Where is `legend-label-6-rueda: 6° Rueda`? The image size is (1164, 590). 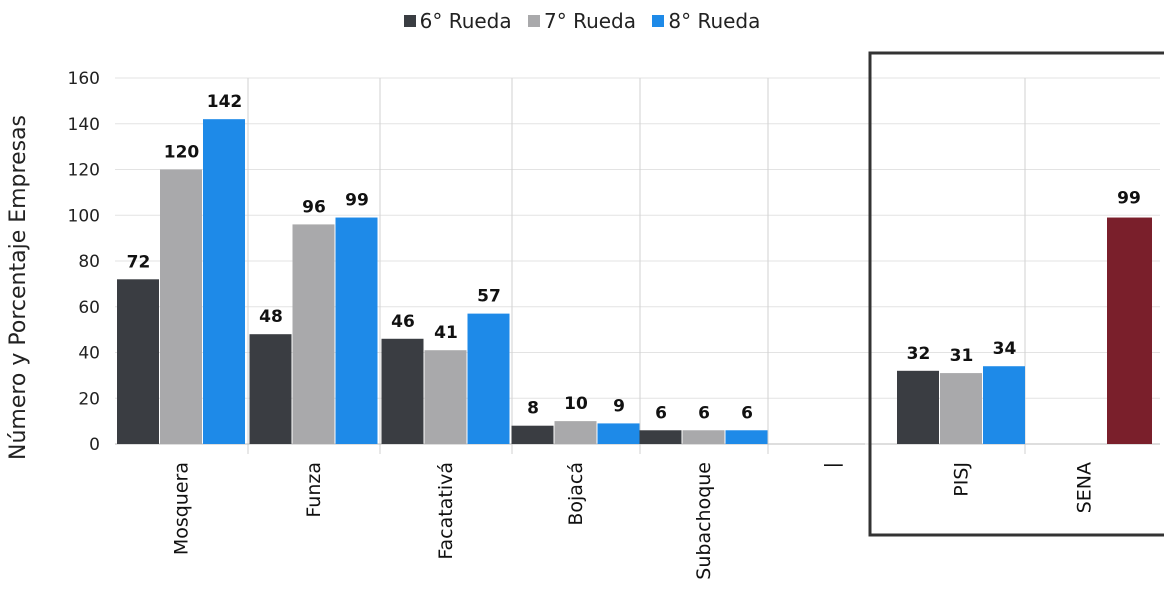 legend-label-6-rueda: 6° Rueda is located at coordinates (465, 21).